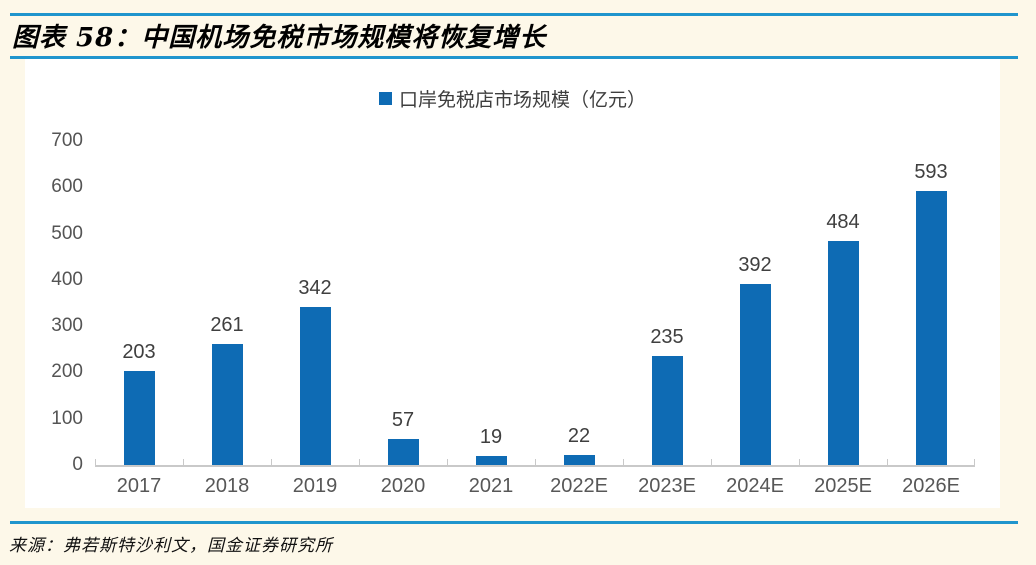 The height and width of the screenshot is (565, 1036). What do you see at coordinates (67, 140) in the screenshot?
I see `y-axis-tick-label: 700` at bounding box center [67, 140].